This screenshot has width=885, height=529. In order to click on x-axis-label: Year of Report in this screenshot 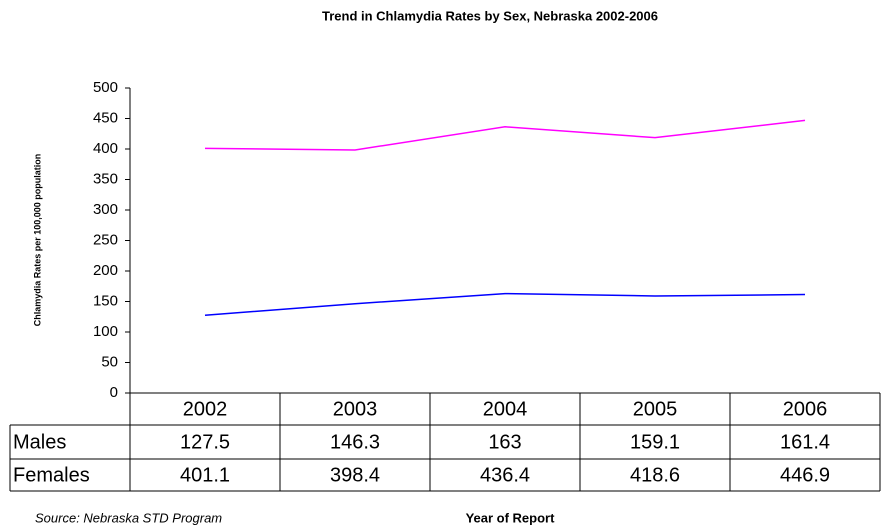, I will do `click(511, 517)`.